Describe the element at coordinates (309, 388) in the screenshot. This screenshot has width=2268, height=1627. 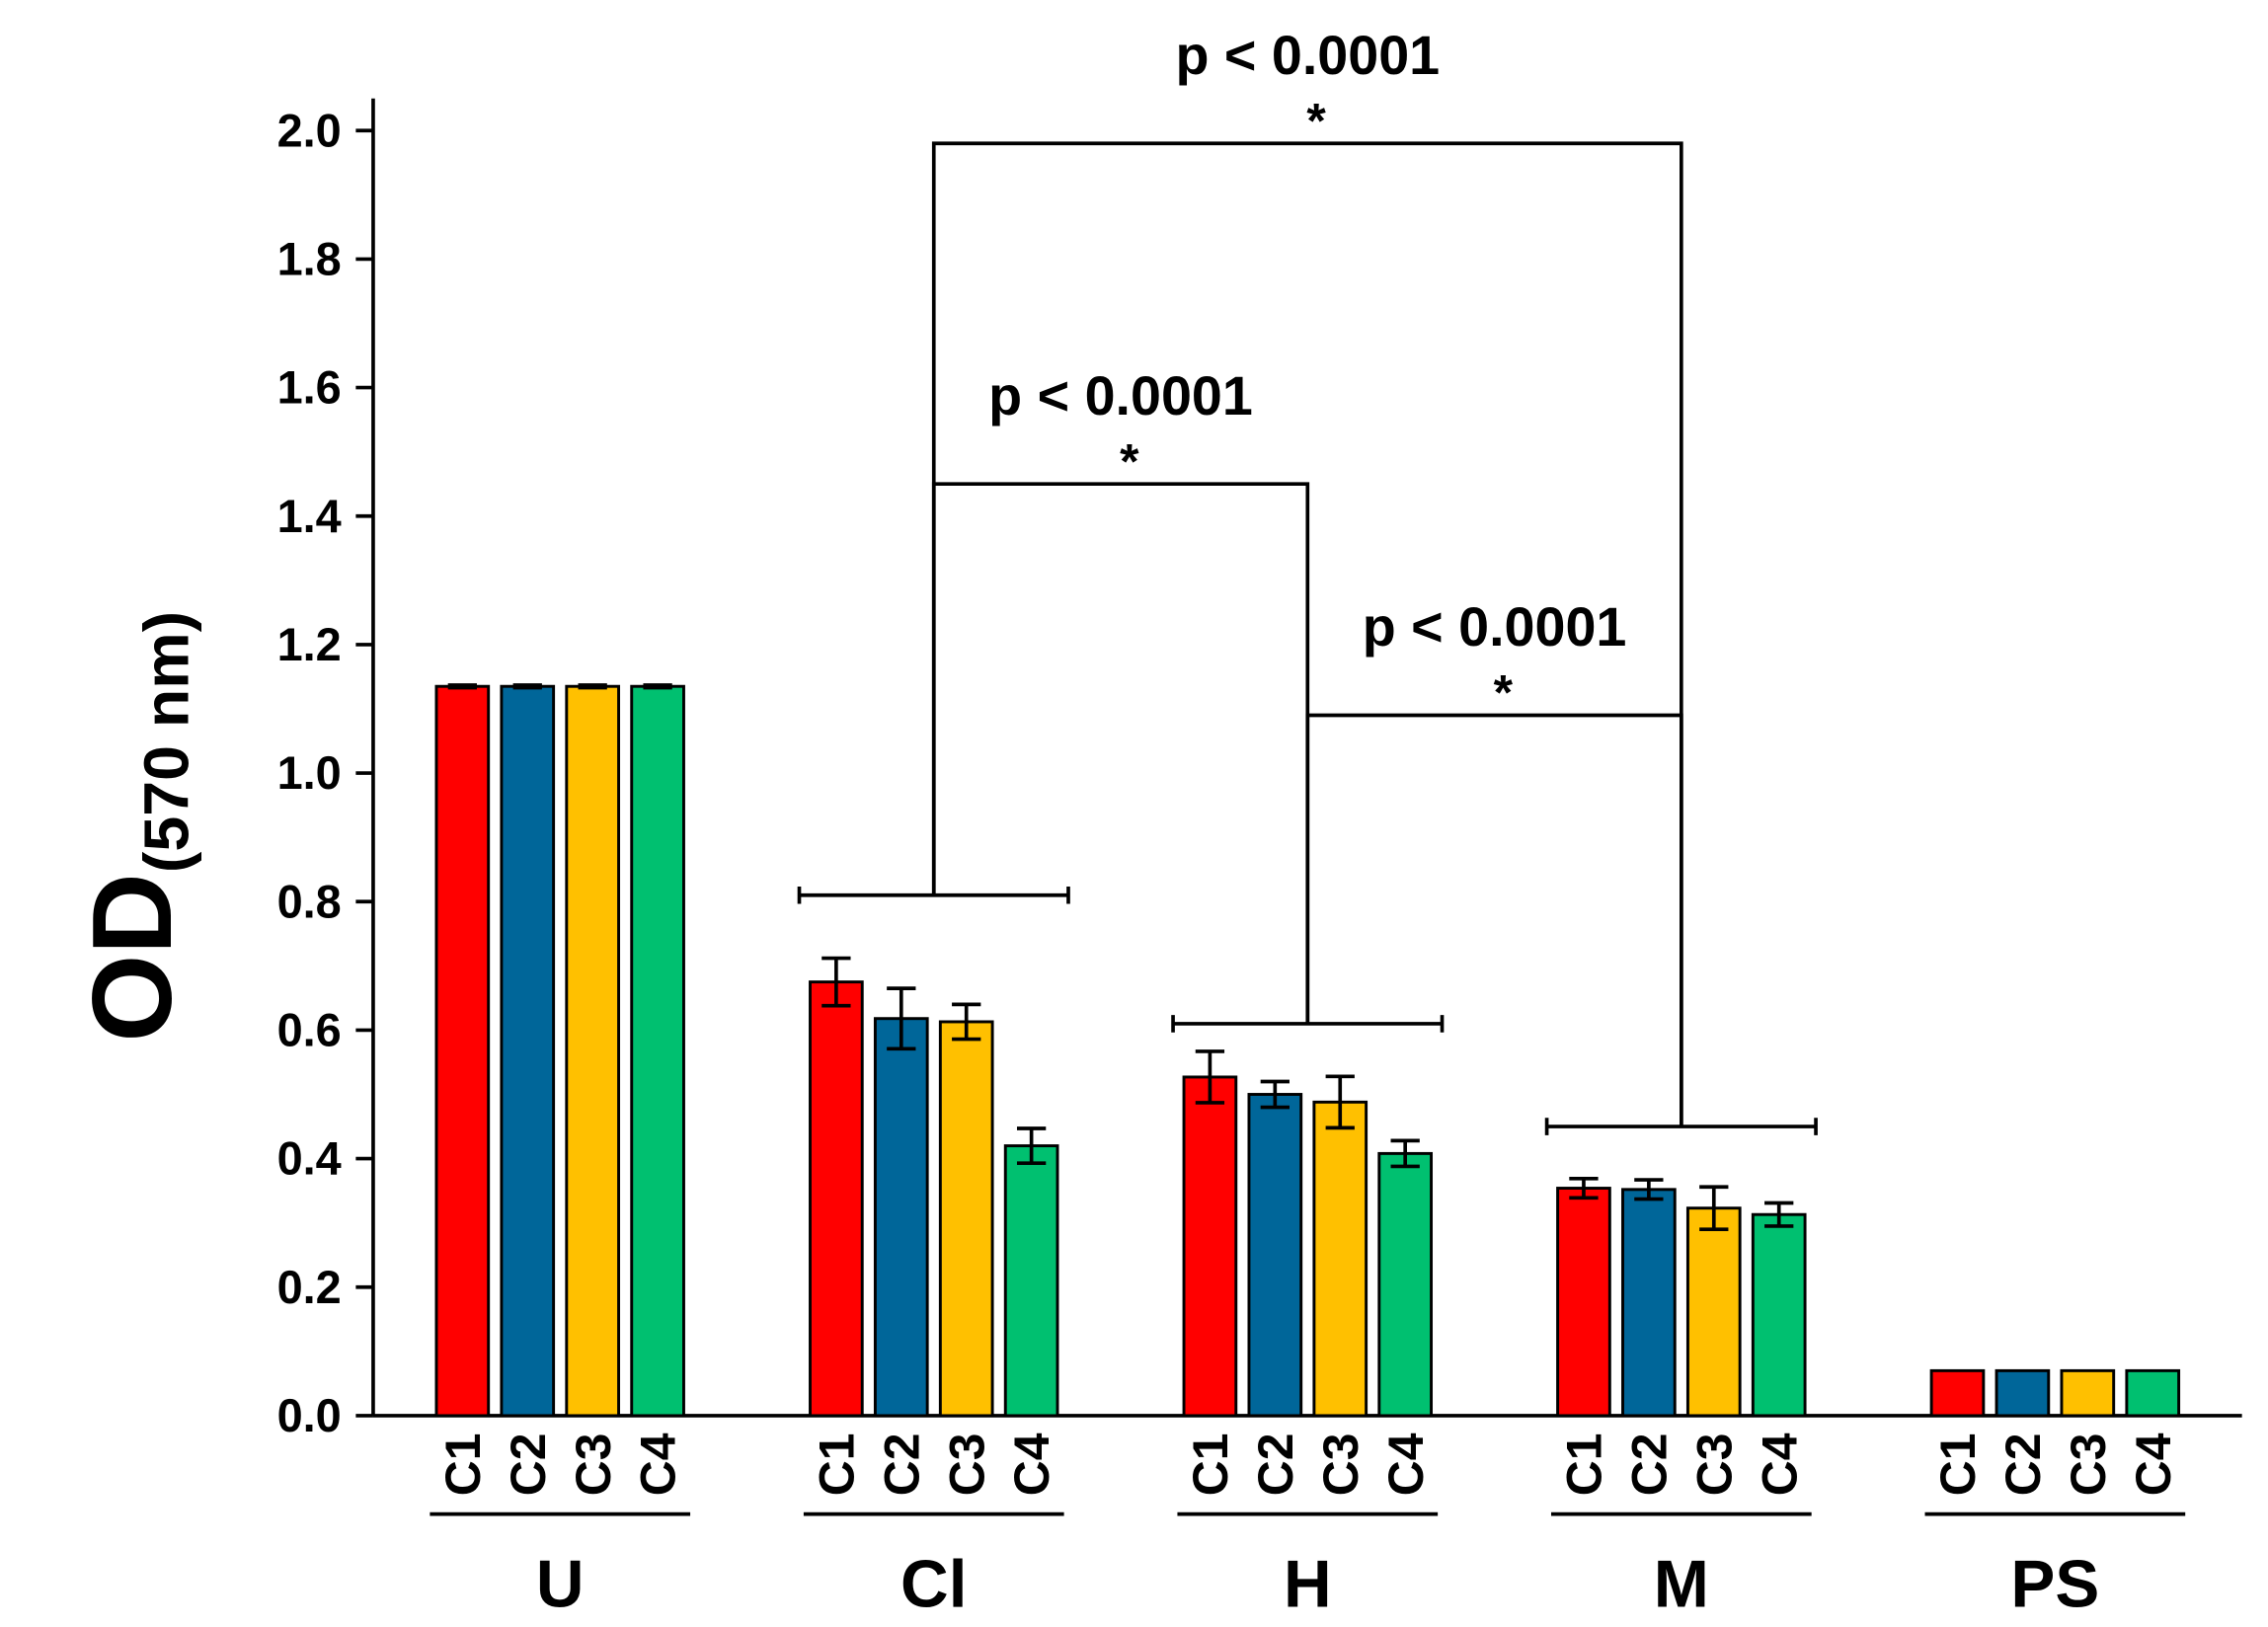
I see `y-tick-label: 1.6` at that location.